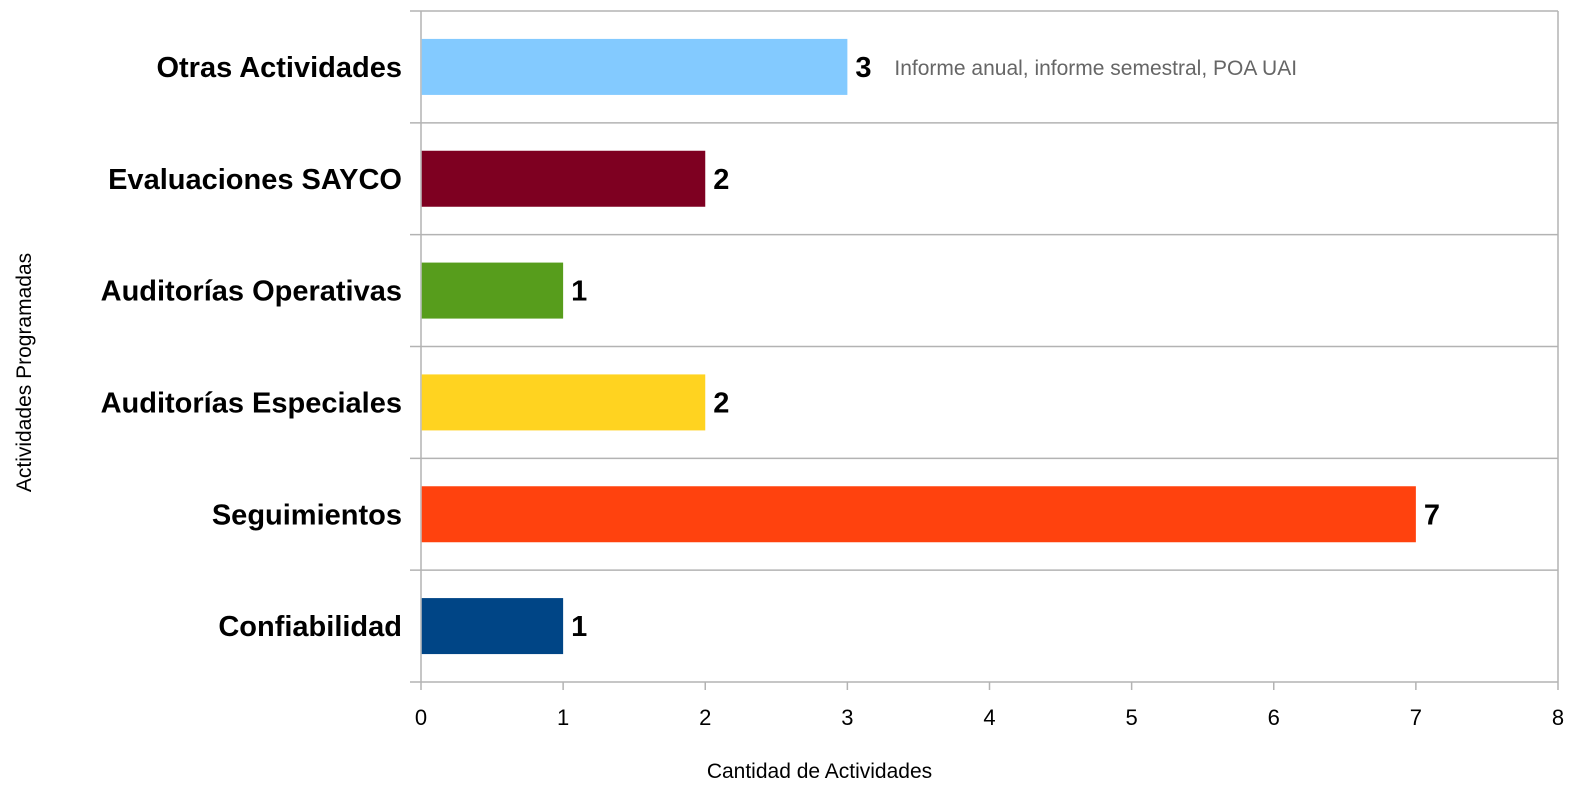 The height and width of the screenshot is (788, 1585). I want to click on x-tick-label: 7, so click(1416, 717).